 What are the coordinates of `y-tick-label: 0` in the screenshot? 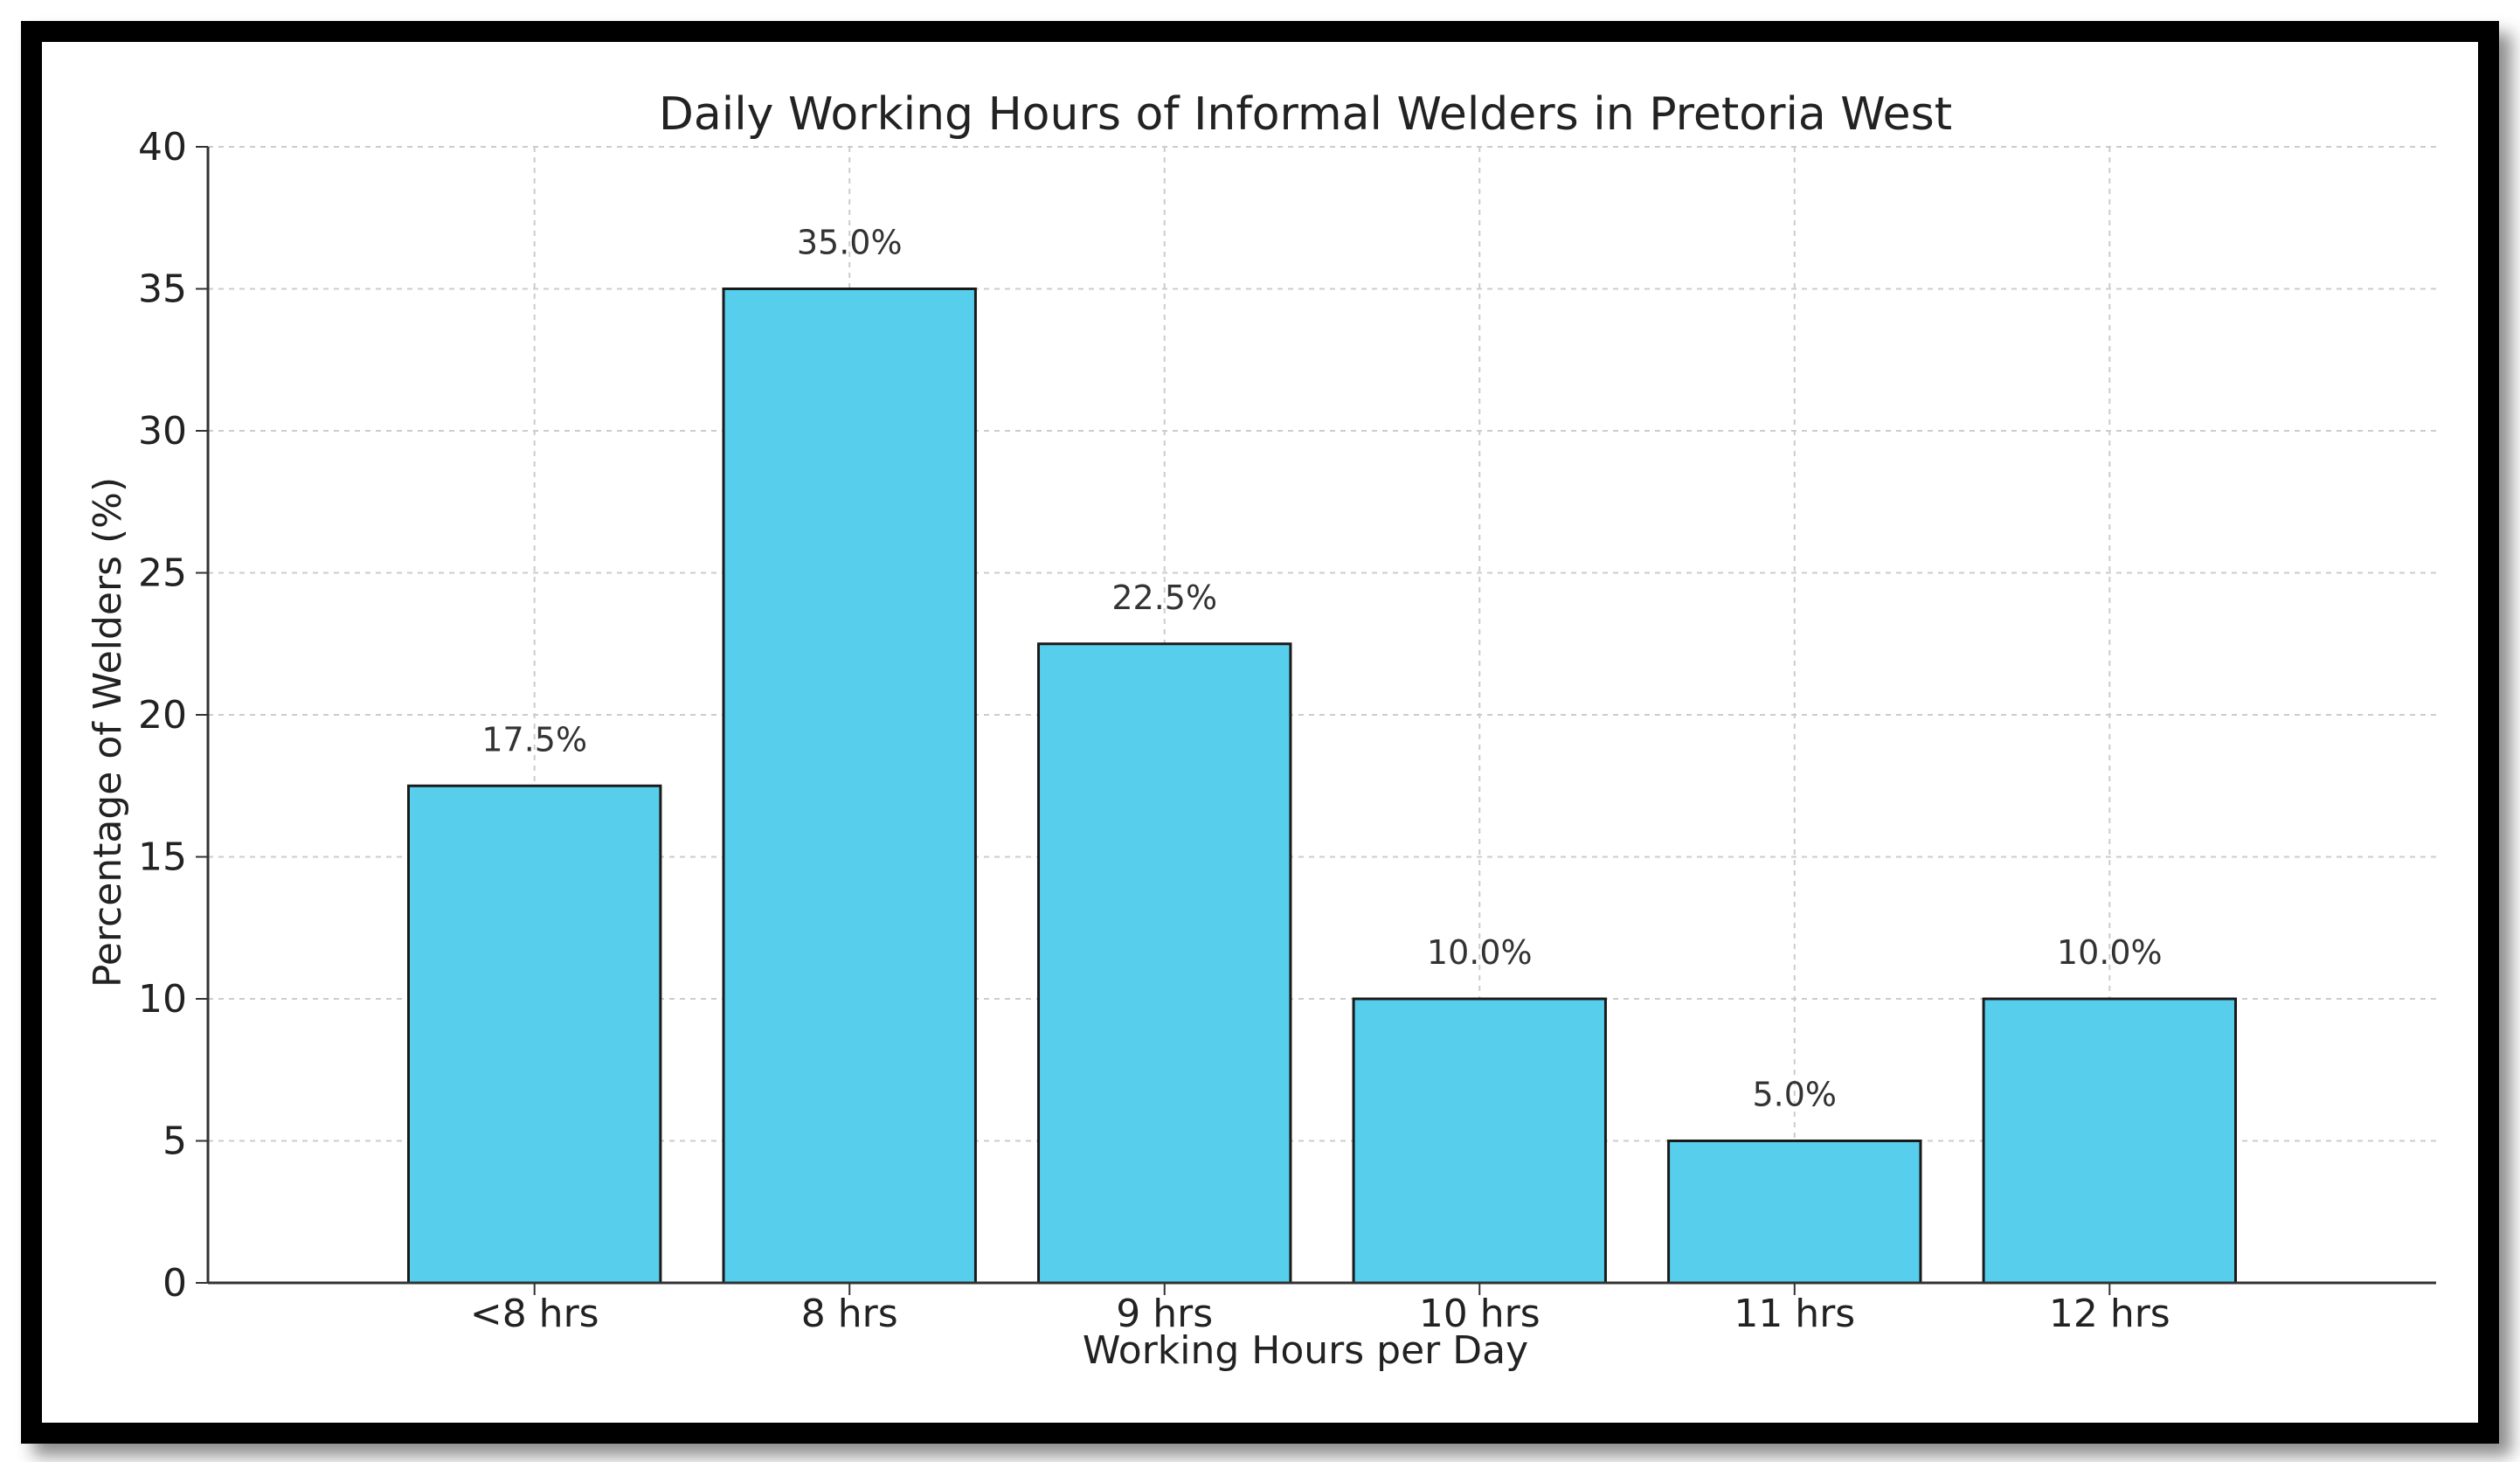 It's located at (175, 1283).